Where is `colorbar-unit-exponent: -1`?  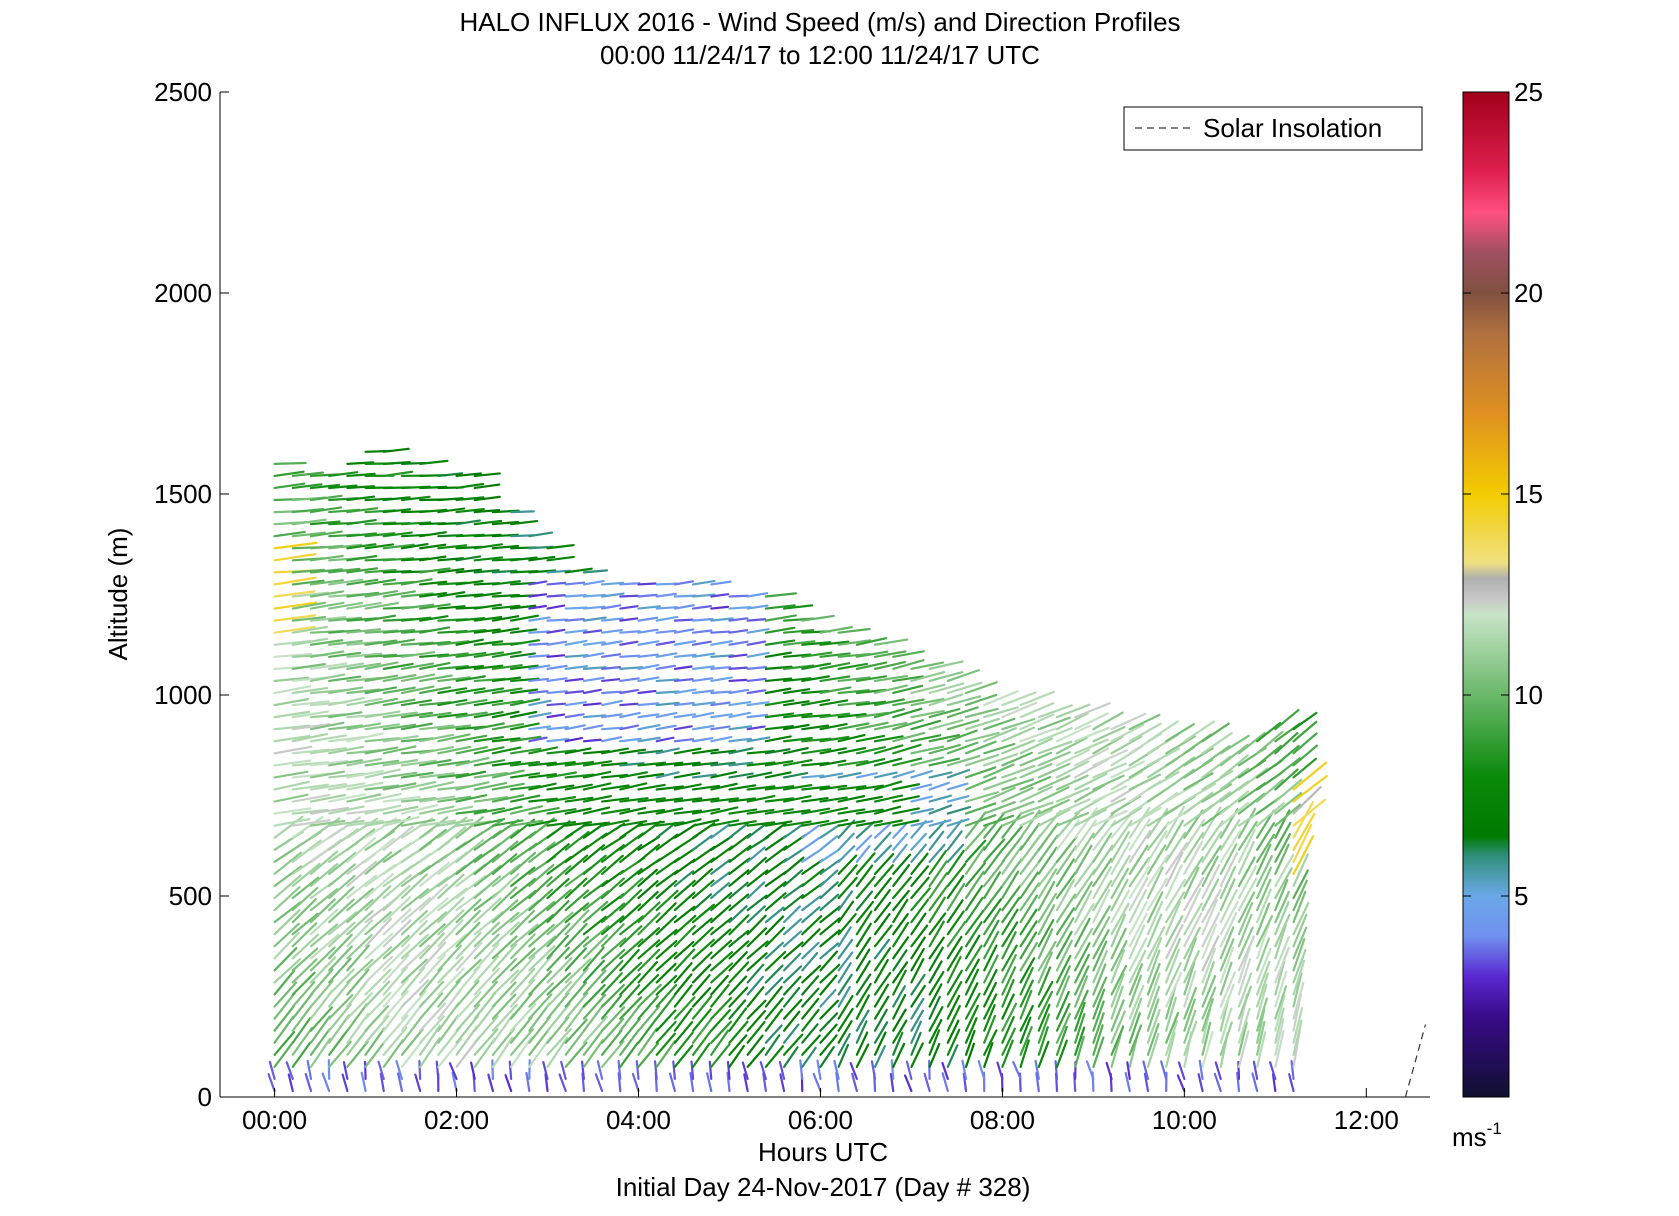 colorbar-unit-exponent: -1 is located at coordinates (1494, 1128).